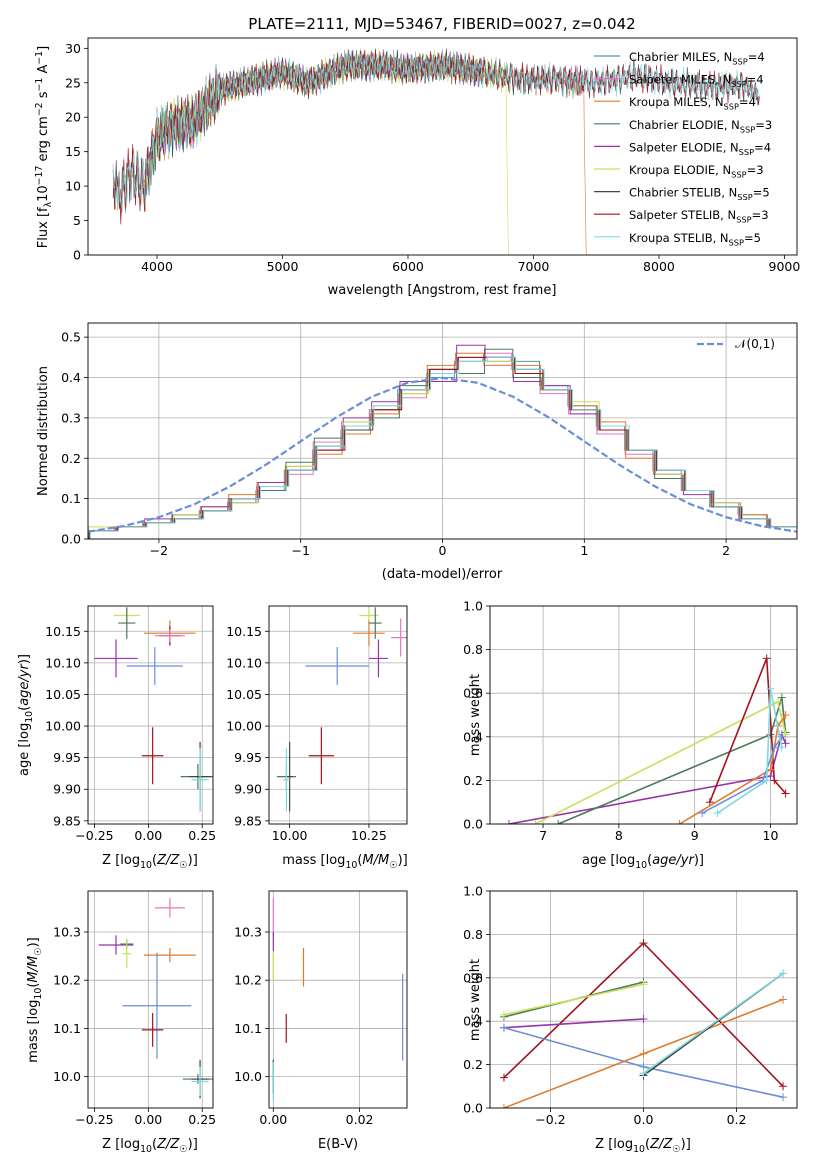 This screenshot has width=819, height=1170. I want to click on panel-6: 0.00 0.02 10.0 10.1 10.2 10.3, so click(321, 1008).